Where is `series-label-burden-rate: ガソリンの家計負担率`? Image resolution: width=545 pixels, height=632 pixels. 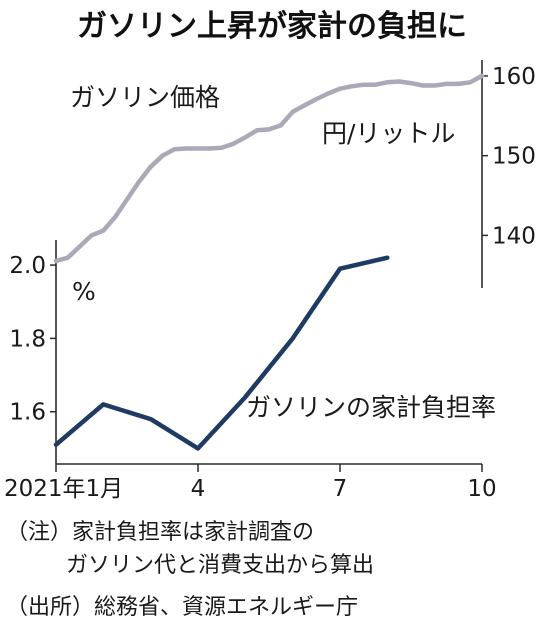
series-label-burden-rate: ガソリンの家計負担率 is located at coordinates (371, 407).